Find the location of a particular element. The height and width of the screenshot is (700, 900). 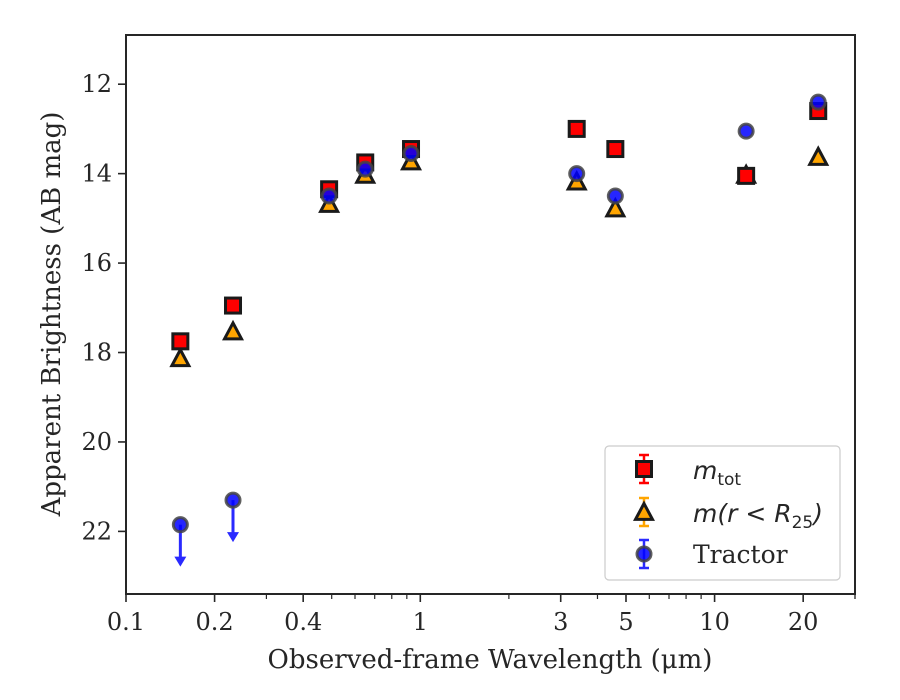

y-tick-label-1: 14 is located at coordinates (96, 174).